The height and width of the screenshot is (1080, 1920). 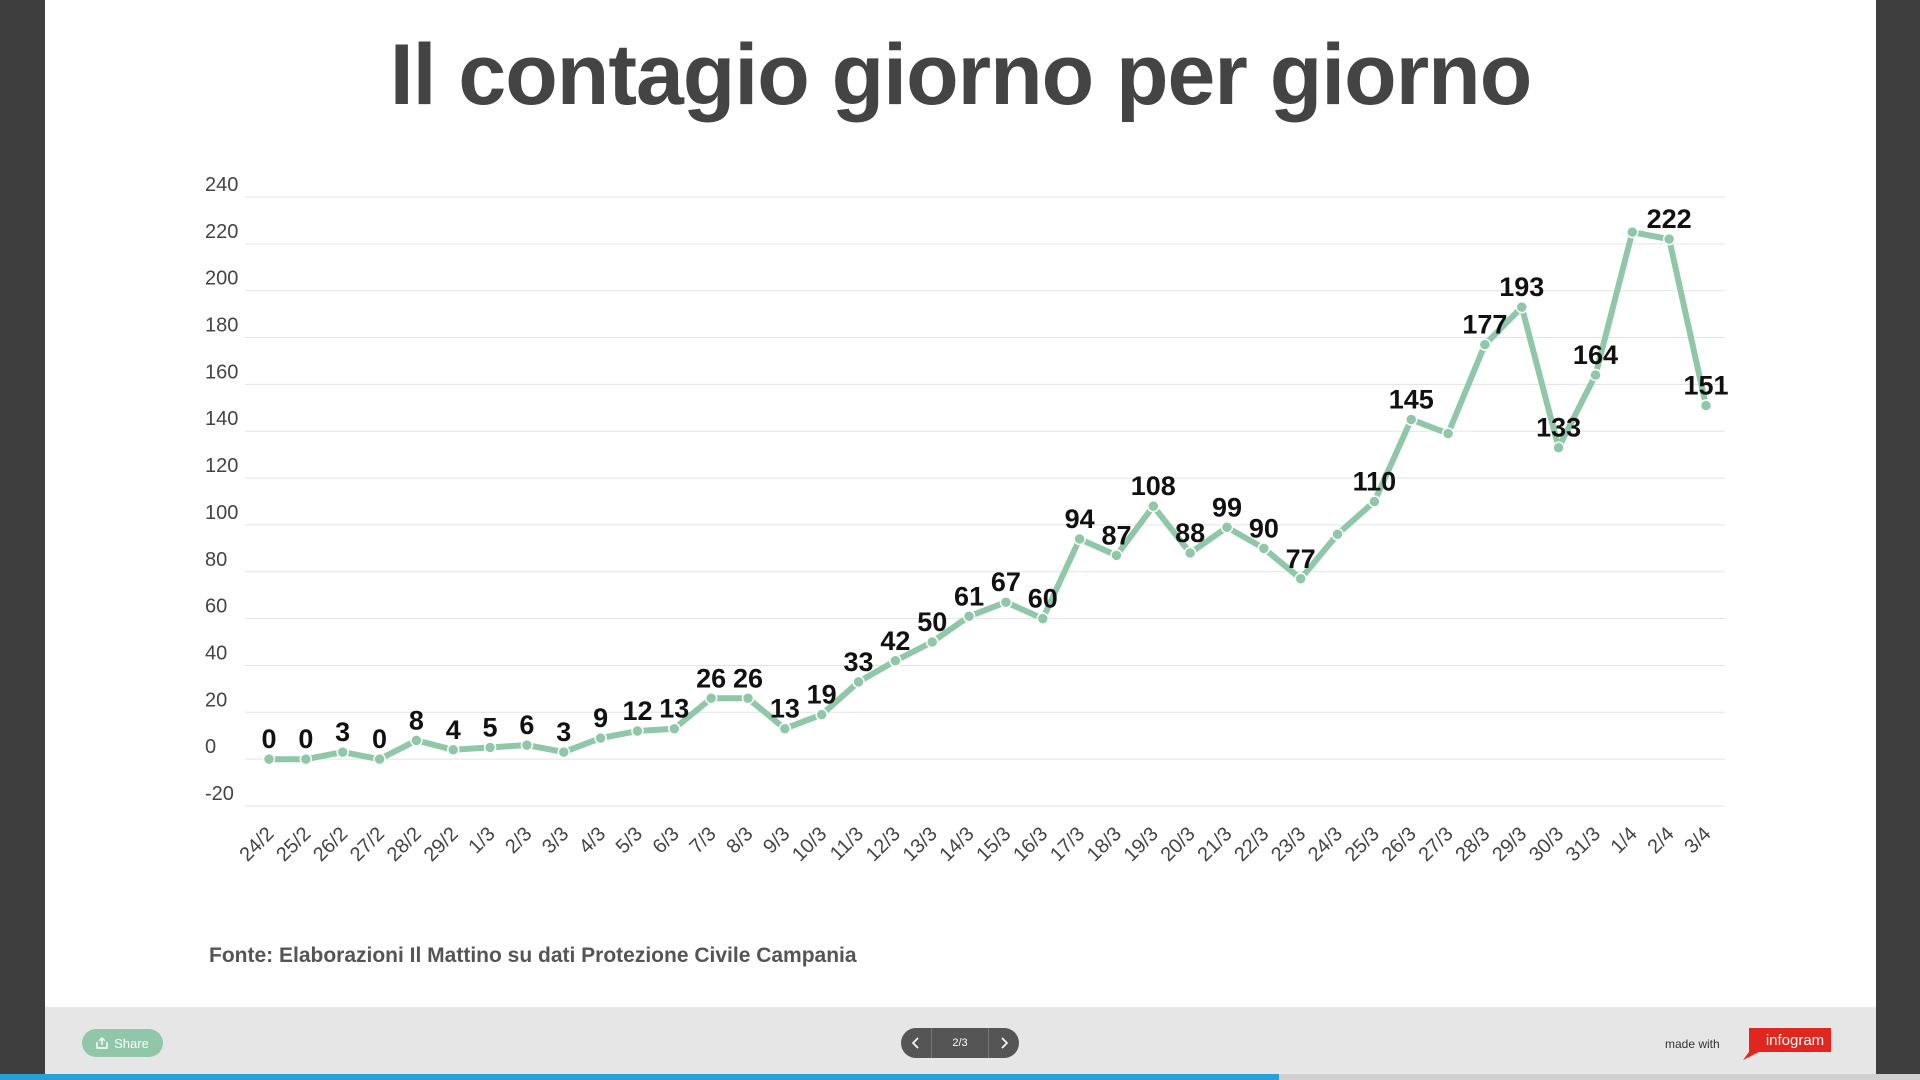 What do you see at coordinates (1116, 535) in the screenshot?
I see `data-label: 87` at bounding box center [1116, 535].